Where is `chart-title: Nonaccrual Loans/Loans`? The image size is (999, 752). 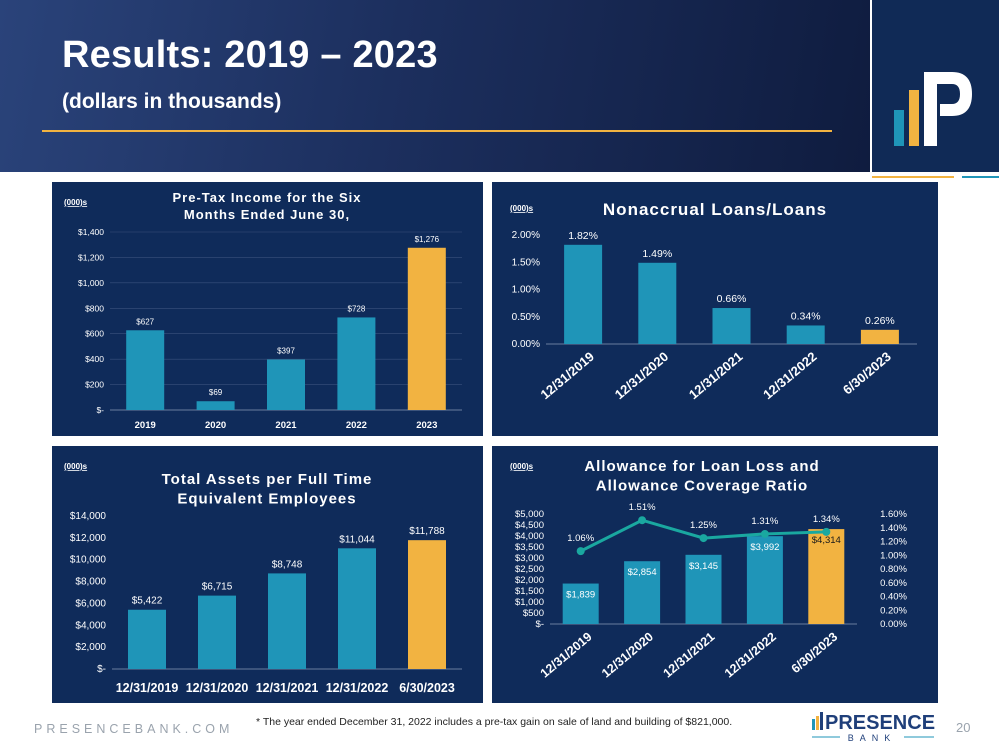
chart-title: Nonaccrual Loans/Loans is located at coordinates (715, 209).